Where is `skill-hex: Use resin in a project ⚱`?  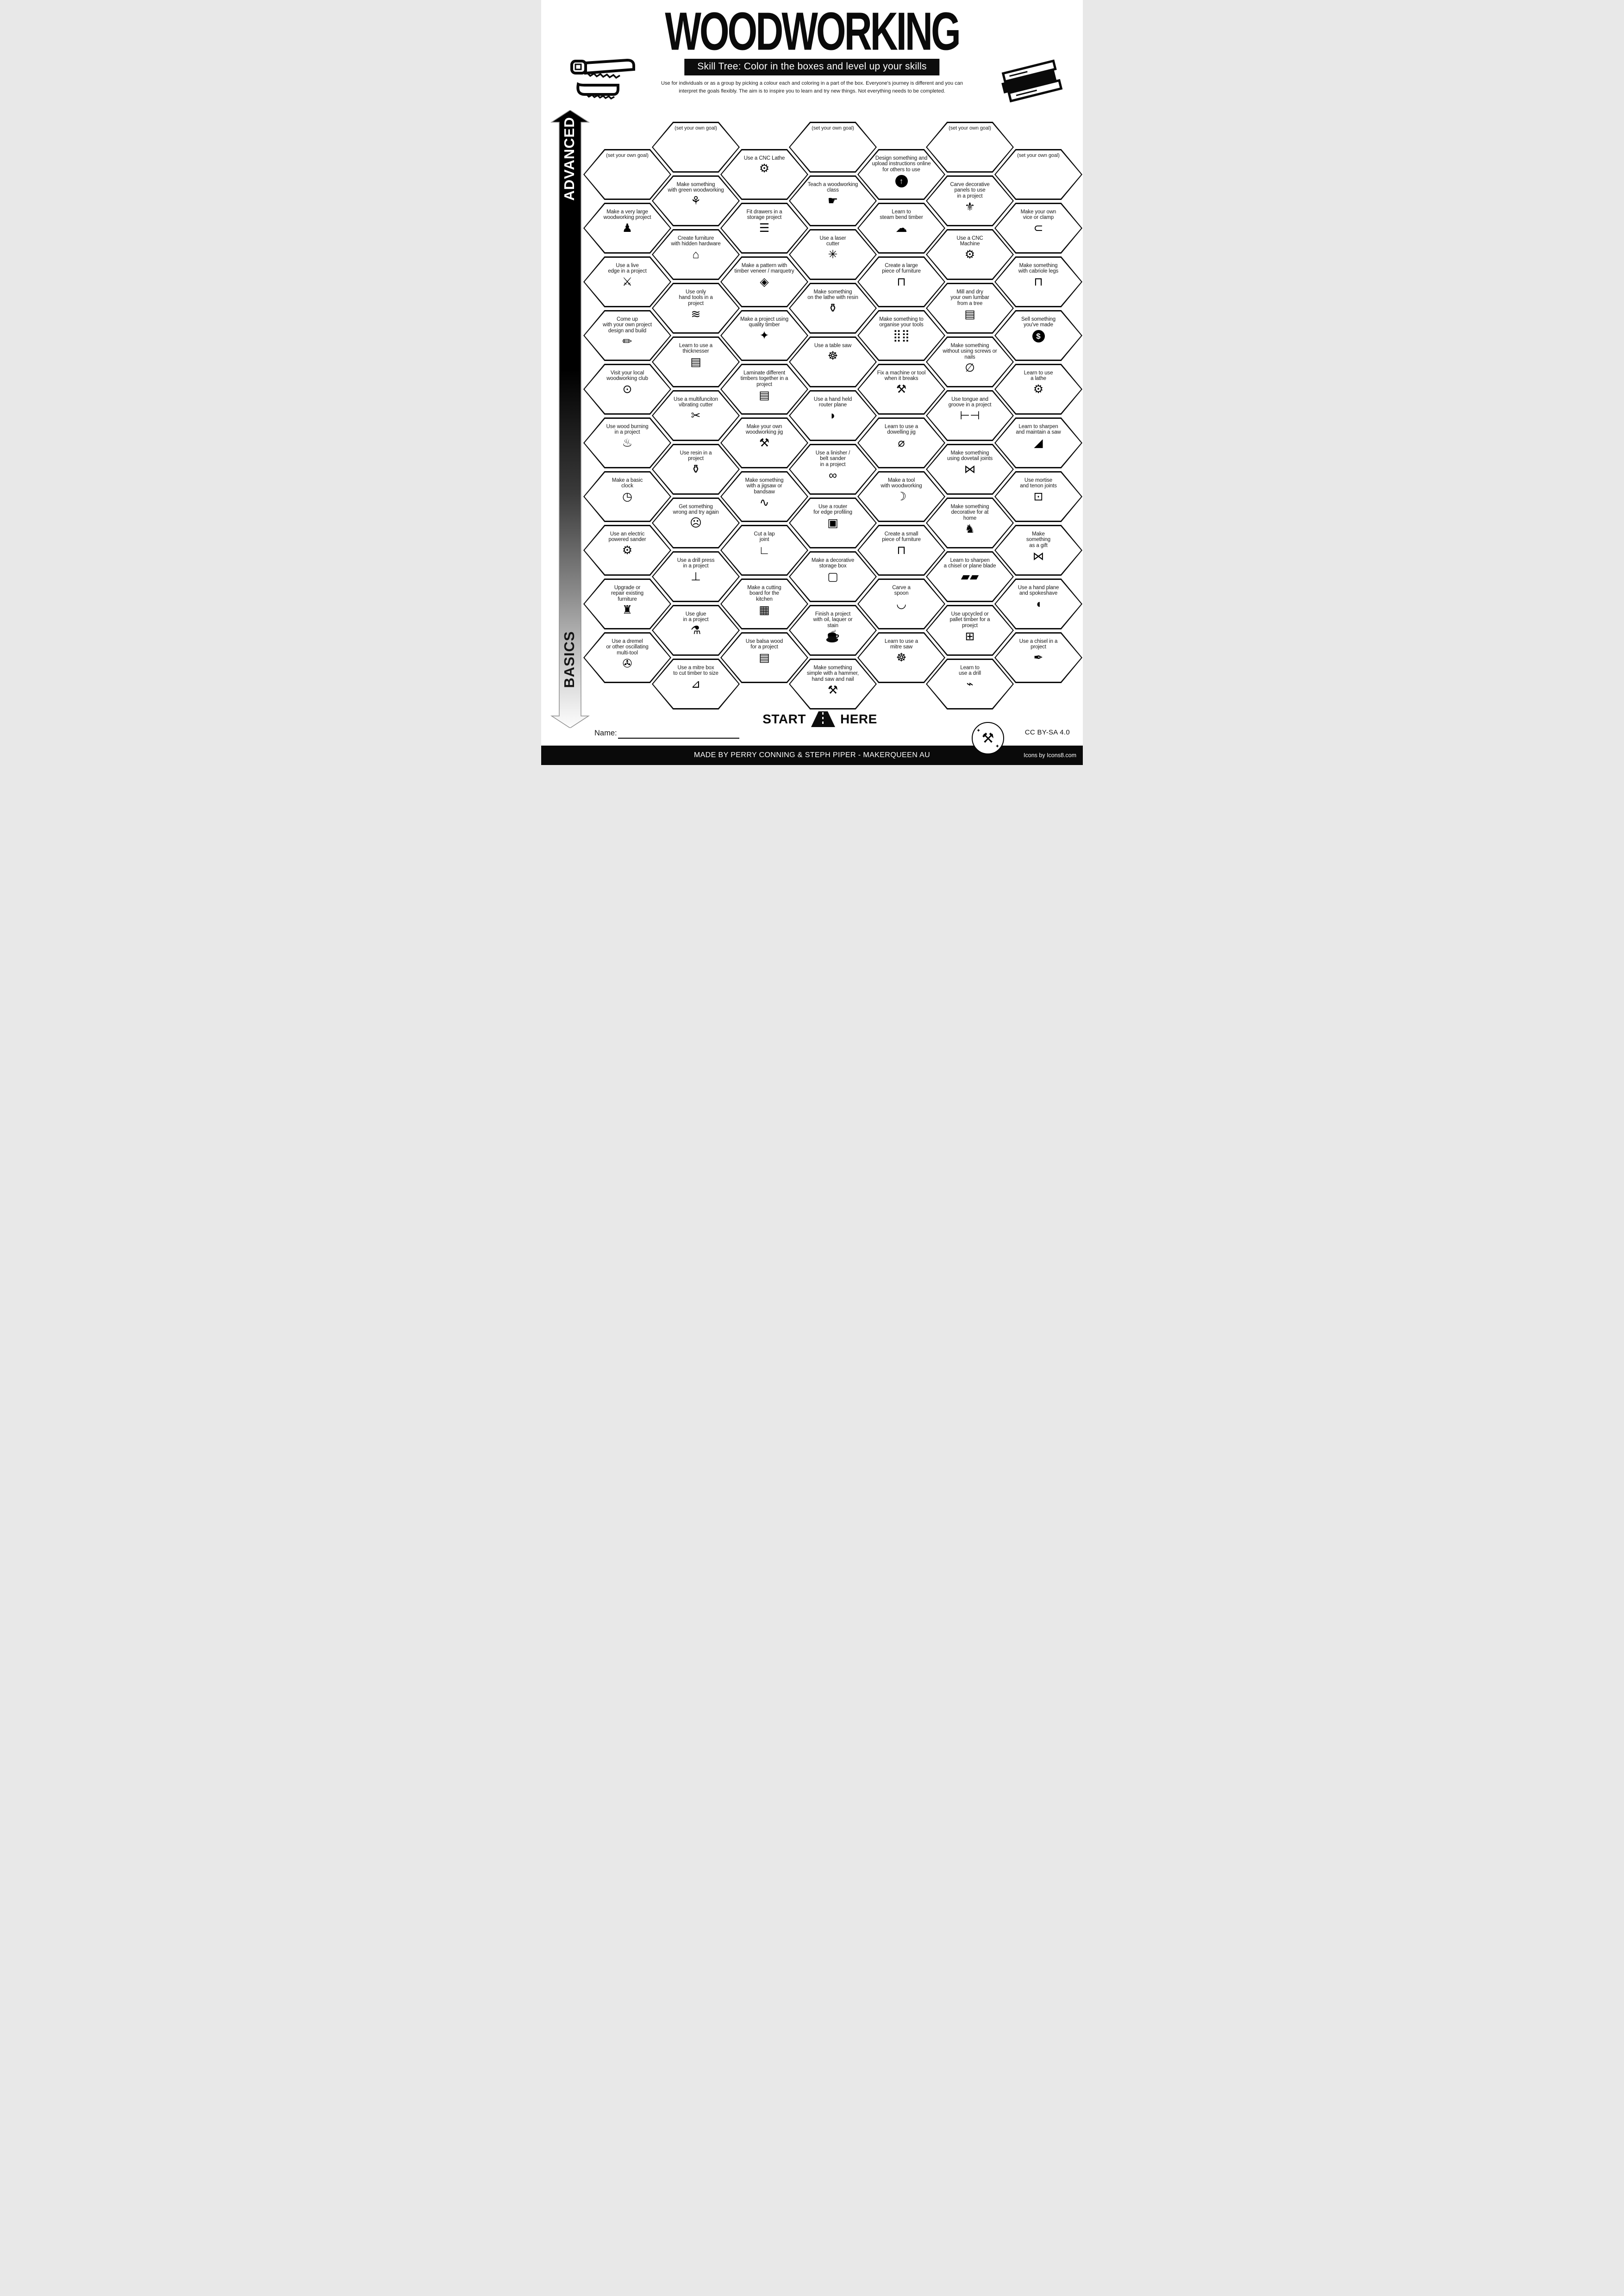
skill-hex: Use resin in a project ⚱ is located at coordinates (696, 469).